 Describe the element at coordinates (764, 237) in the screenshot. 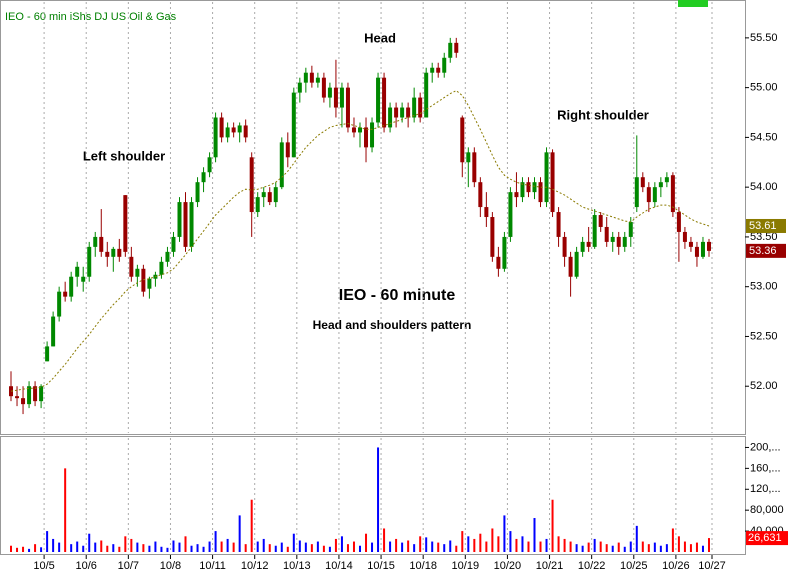

I see `y-tick-label: 53.50` at that location.